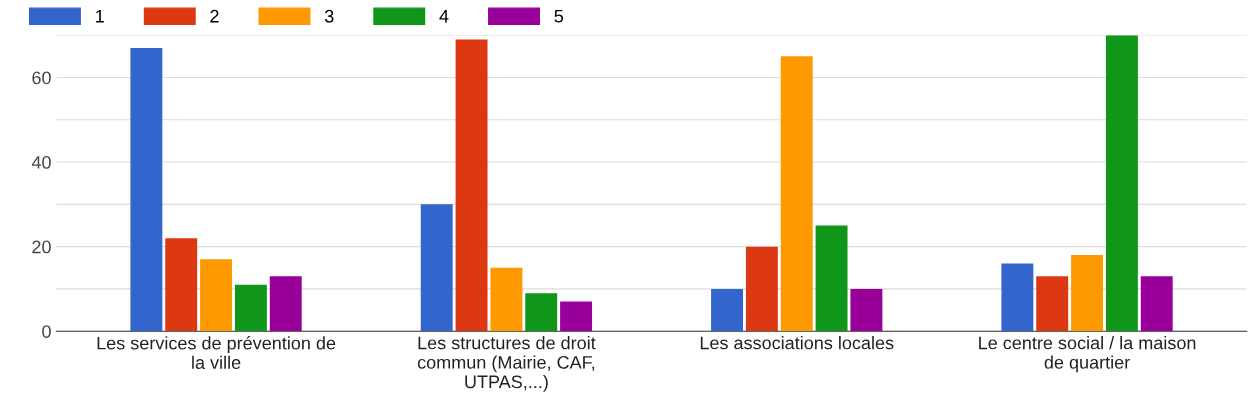 The image size is (1253, 414). Describe the element at coordinates (100, 16) in the screenshot. I see `legend-label: 1` at that location.